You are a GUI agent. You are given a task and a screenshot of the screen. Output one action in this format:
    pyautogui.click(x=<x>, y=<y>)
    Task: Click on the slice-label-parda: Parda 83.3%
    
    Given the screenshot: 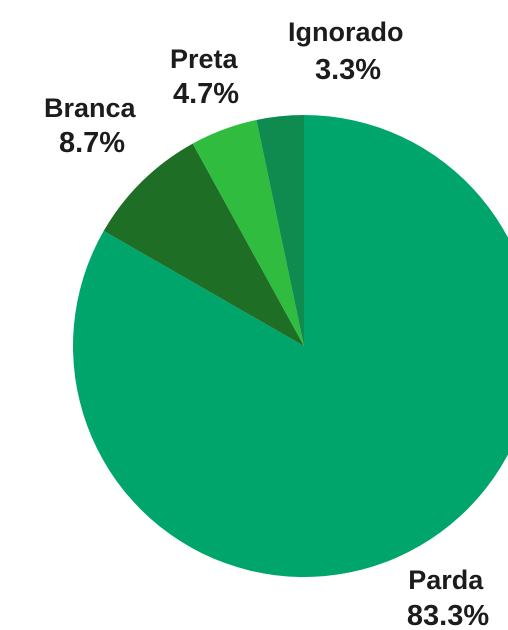 What is the action you would take?
    pyautogui.click(x=448, y=597)
    